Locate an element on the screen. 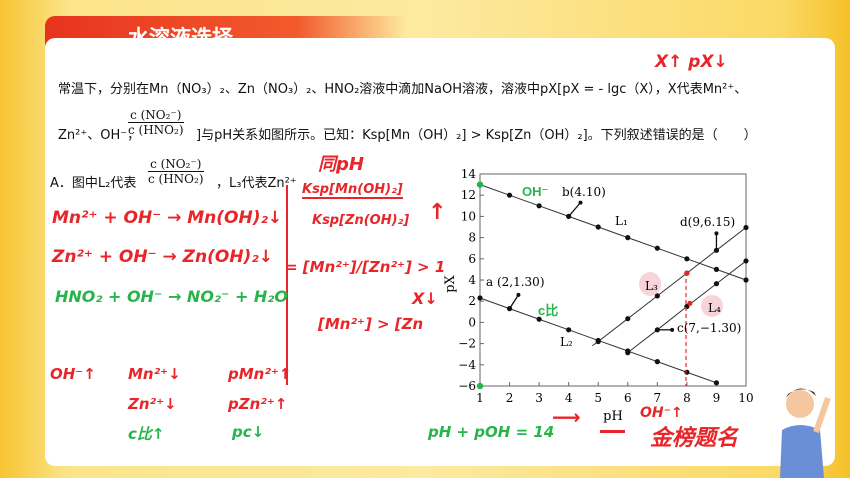 The width and height of the screenshot is (850, 478). equation-hno2: HNO₂ + OH⁻ → NO₂⁻ + H₂O is located at coordinates (171, 296).